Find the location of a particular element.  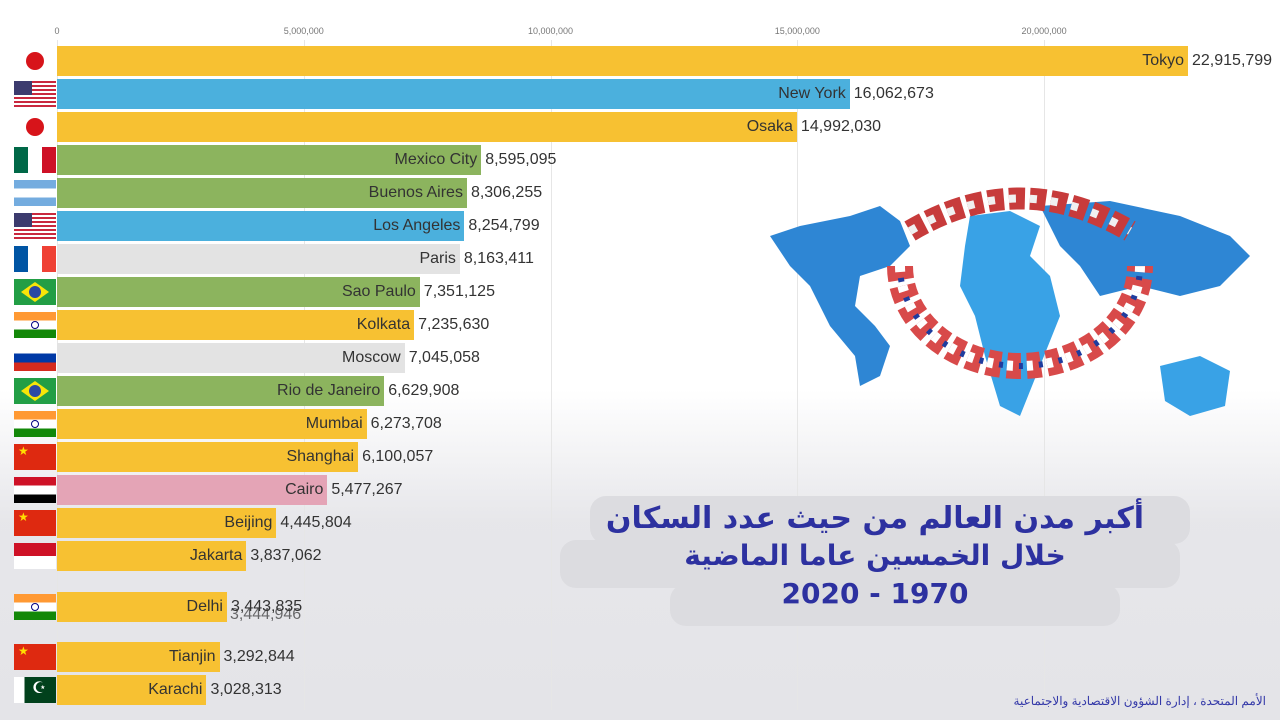

bar-value: 3,028,313 is located at coordinates (246, 689).